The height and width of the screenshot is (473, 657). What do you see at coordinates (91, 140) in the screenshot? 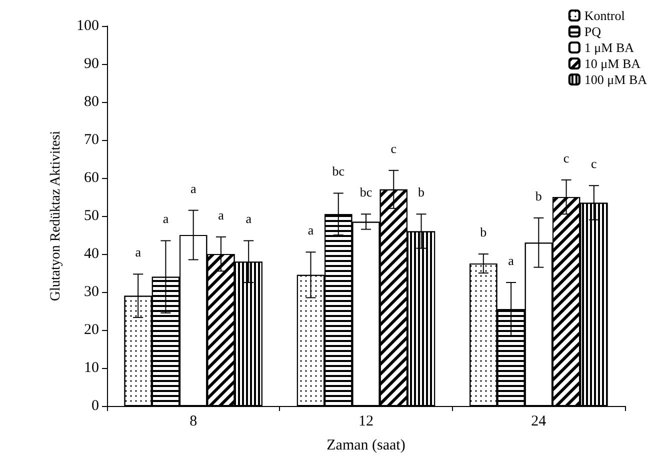
I see `y-tick-label: 70` at bounding box center [91, 140].